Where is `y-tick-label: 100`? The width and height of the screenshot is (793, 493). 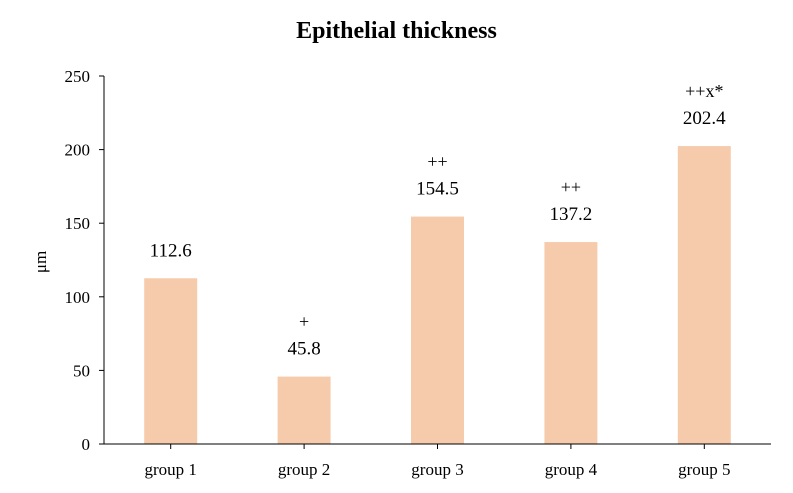 y-tick-label: 100 is located at coordinates (78, 297).